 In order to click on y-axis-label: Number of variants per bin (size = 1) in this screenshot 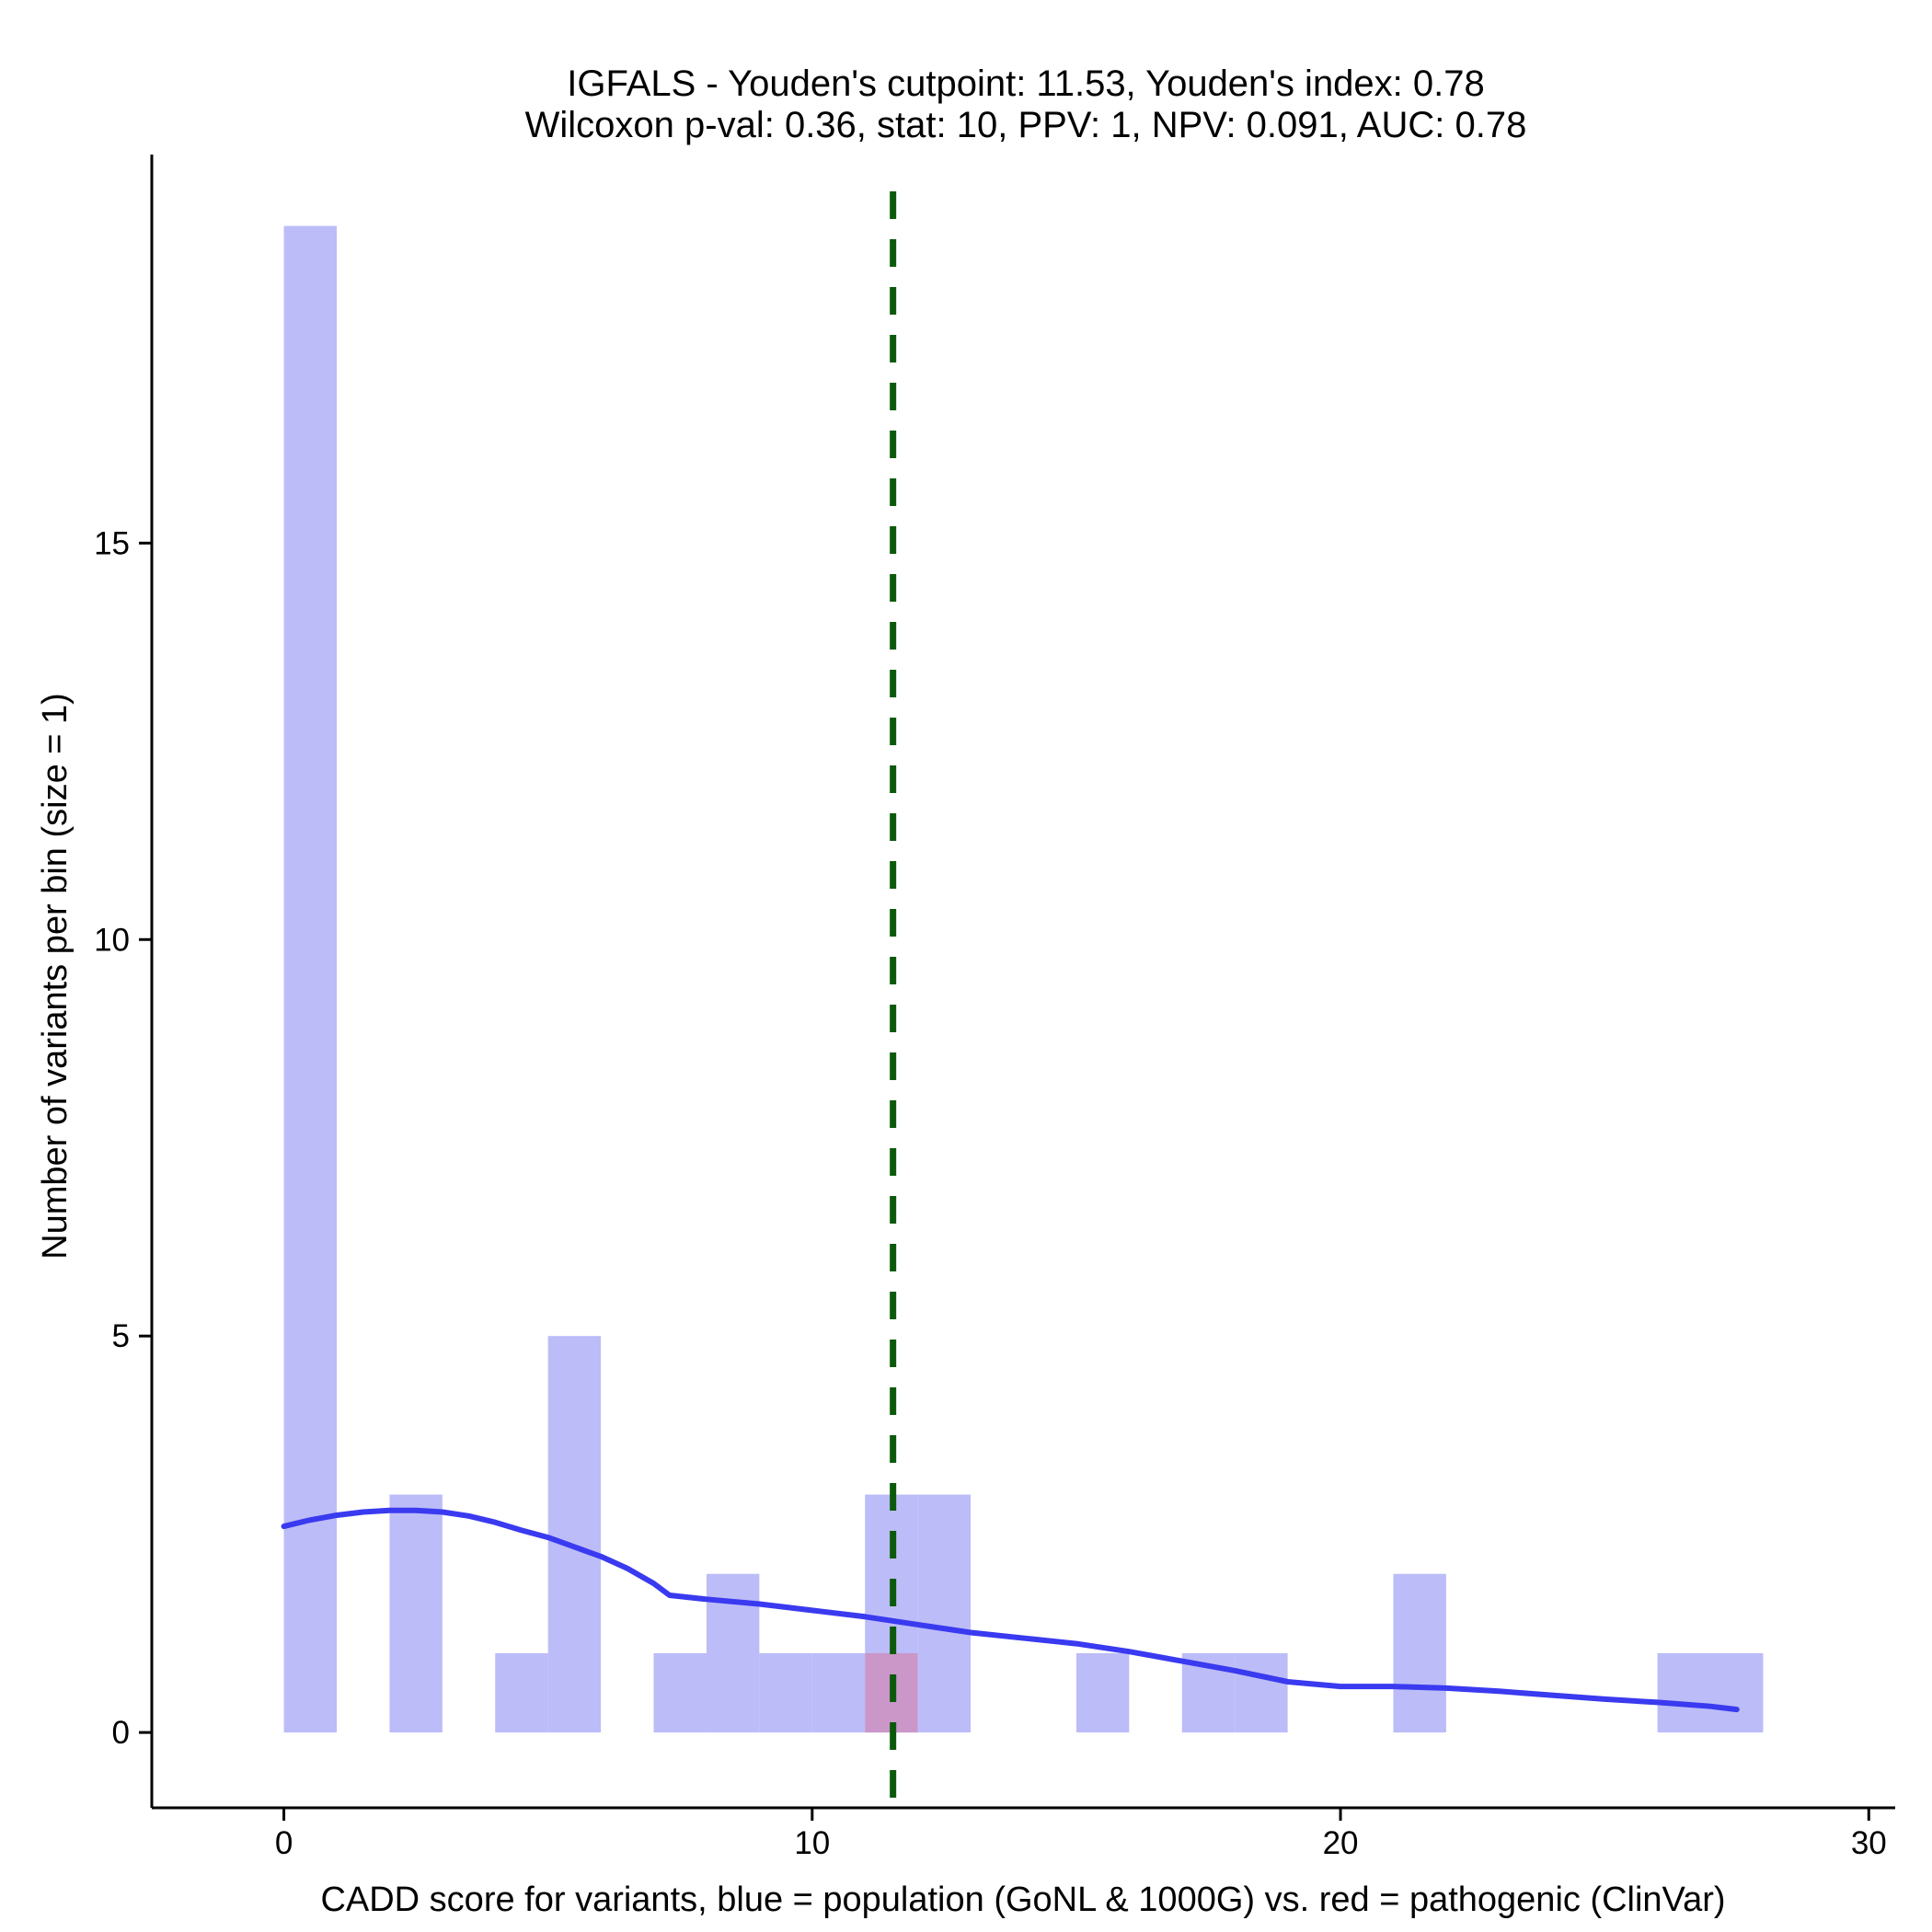, I will do `click(55, 976)`.